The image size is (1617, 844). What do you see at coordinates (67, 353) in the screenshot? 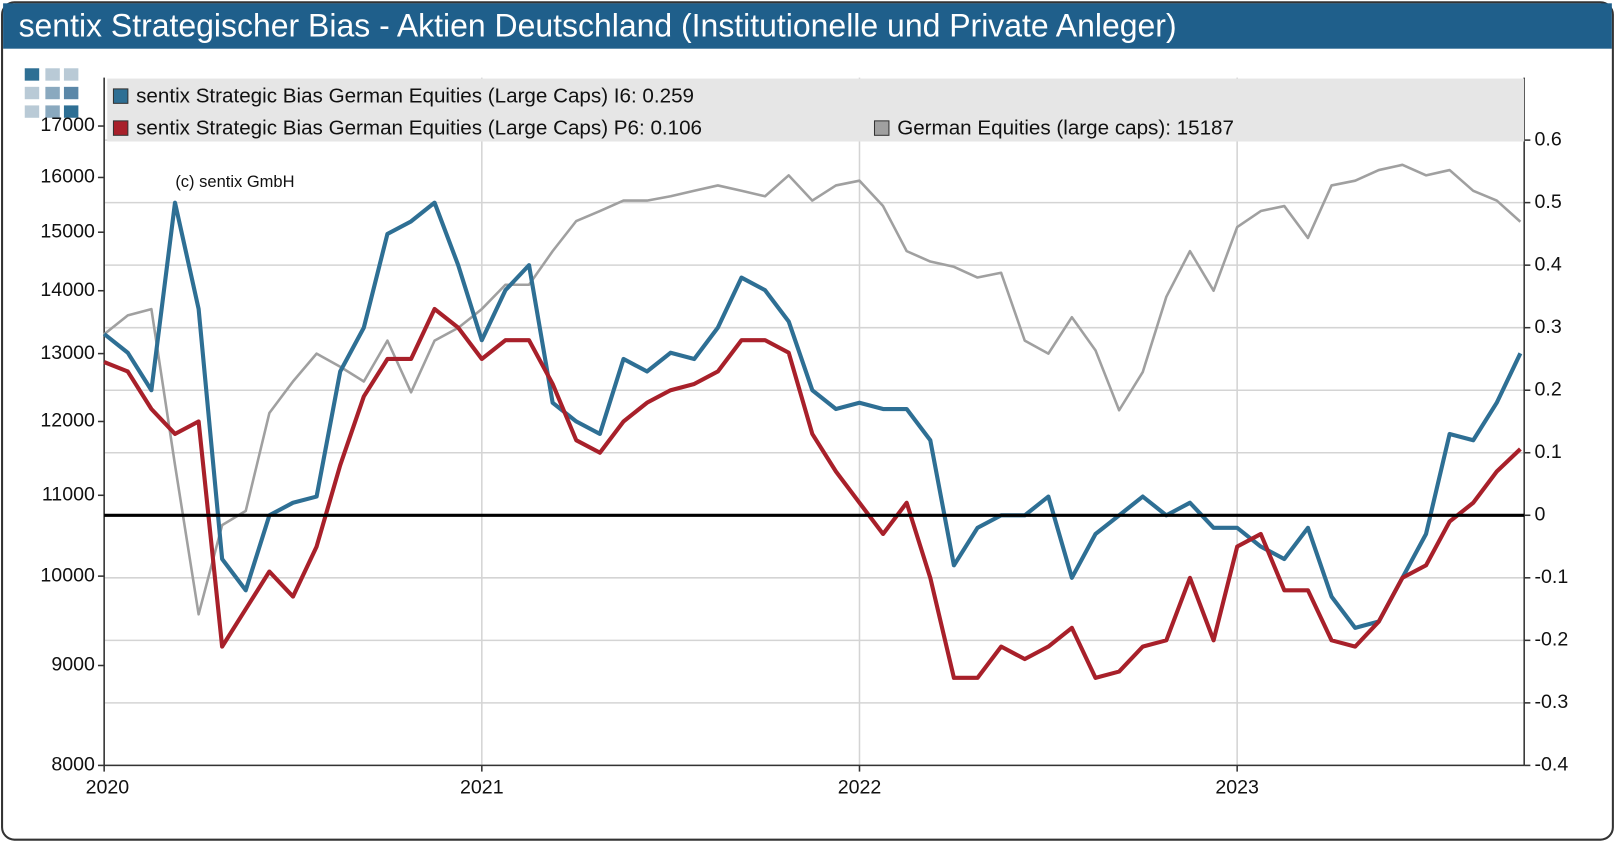
I see `y-tick-label: 13000` at bounding box center [67, 353].